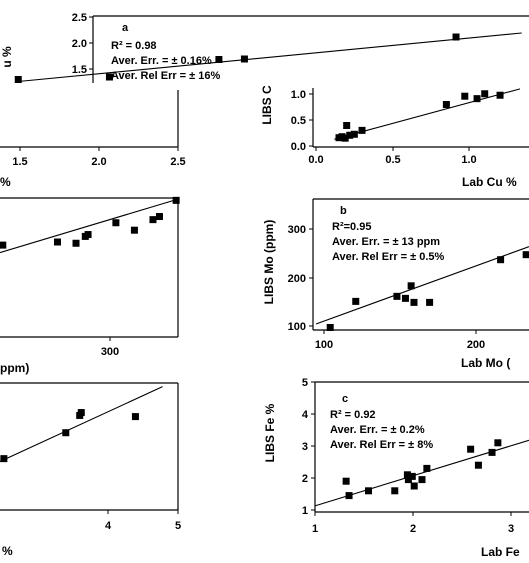 This screenshot has height=563, width=529. I want to click on chart-cu-right: 1.0 0.5 0.0 0.0 0.5 1.0 Lab Cu % LIBS C, so click(394, 137).